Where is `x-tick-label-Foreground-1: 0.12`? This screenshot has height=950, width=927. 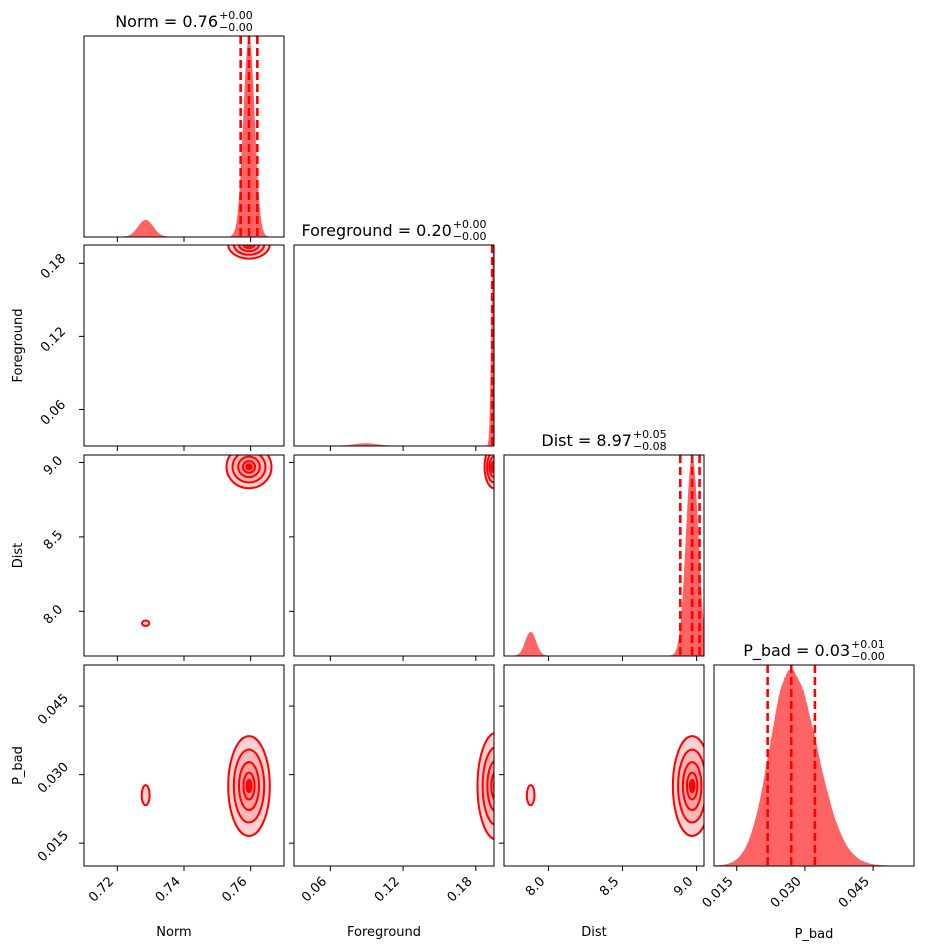 x-tick-label-Foreground-1: 0.12 is located at coordinates (387, 889).